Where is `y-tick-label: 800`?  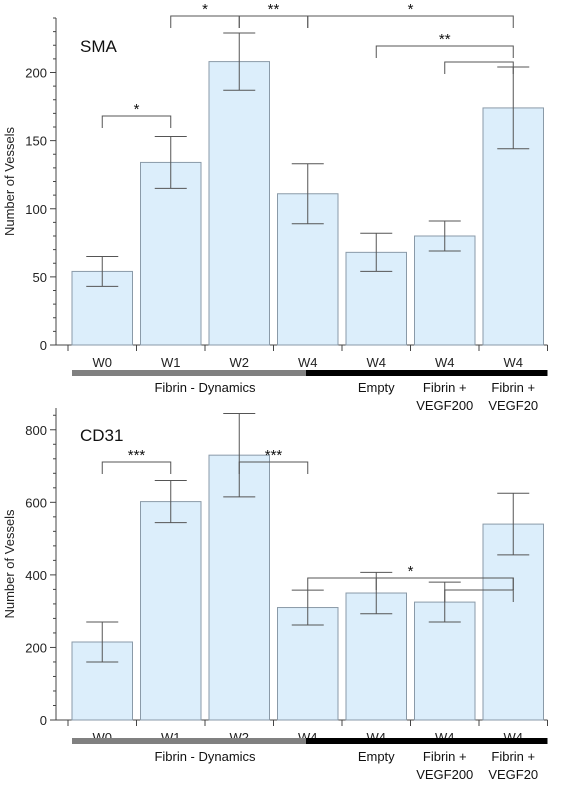 y-tick-label: 800 is located at coordinates (36, 430).